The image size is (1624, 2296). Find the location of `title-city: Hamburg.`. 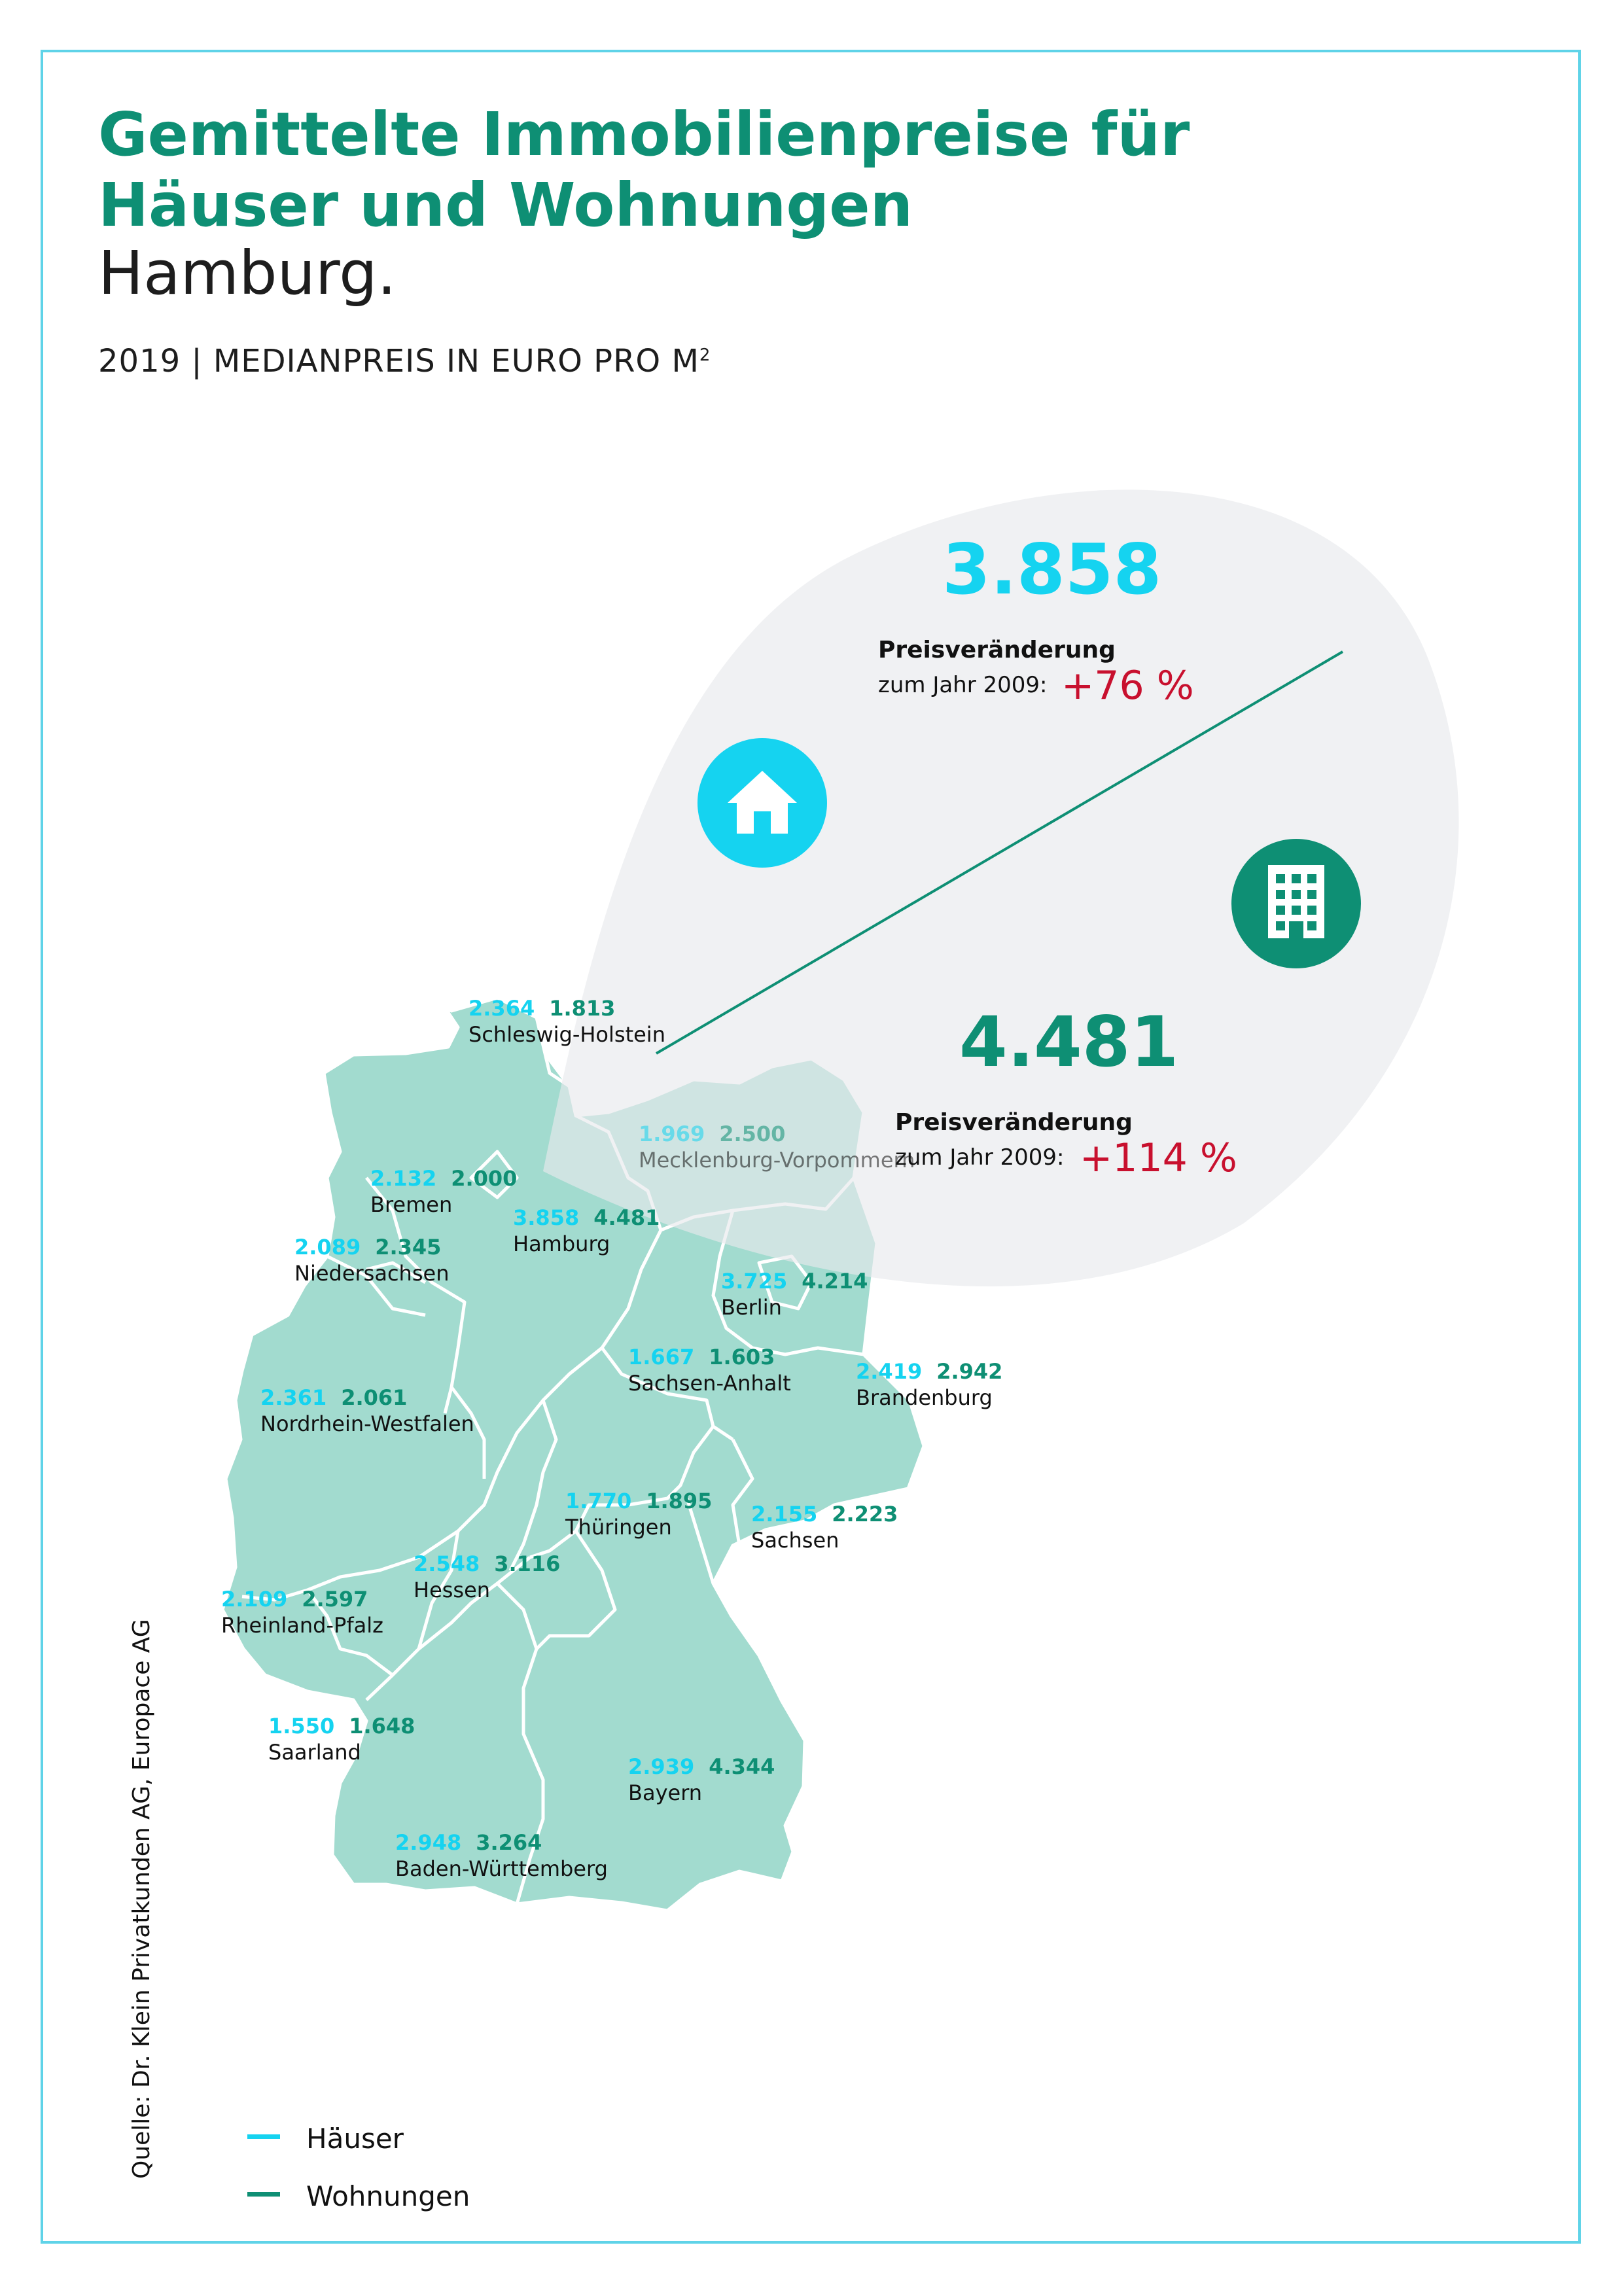

title-city: Hamburg. is located at coordinates (247, 273).